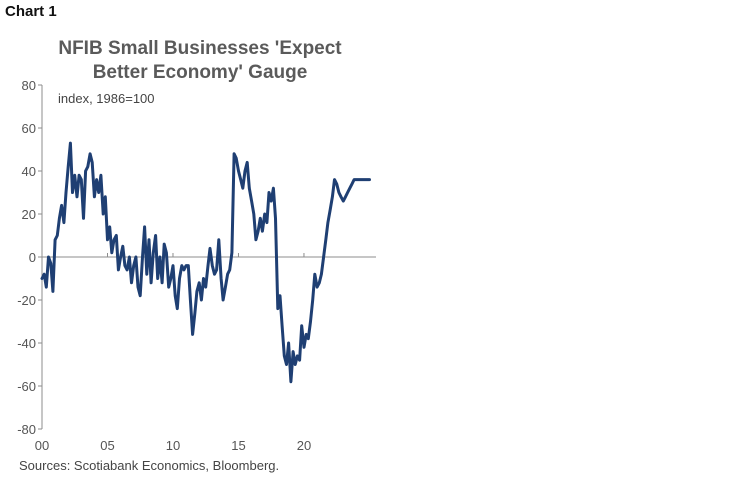 This screenshot has width=748, height=483. What do you see at coordinates (106, 98) in the screenshot?
I see `chart-subtitle: index, 1986=100` at bounding box center [106, 98].